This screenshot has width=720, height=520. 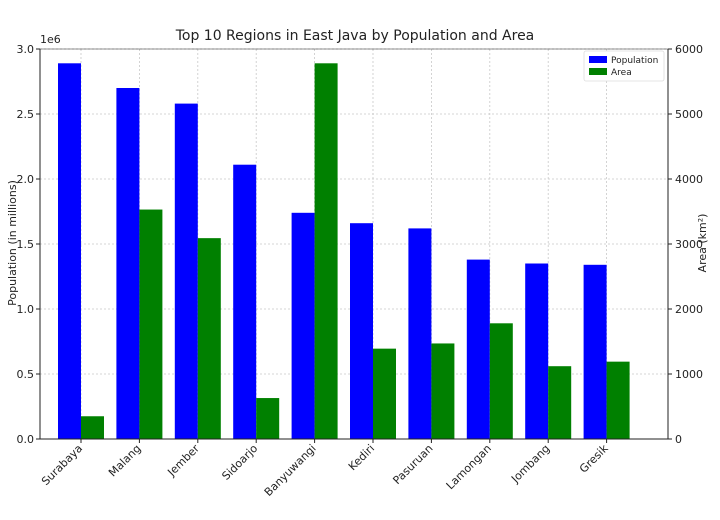 What do you see at coordinates (26, 49) in the screenshot?
I see `y-left-tick-label: 3.0` at bounding box center [26, 49].